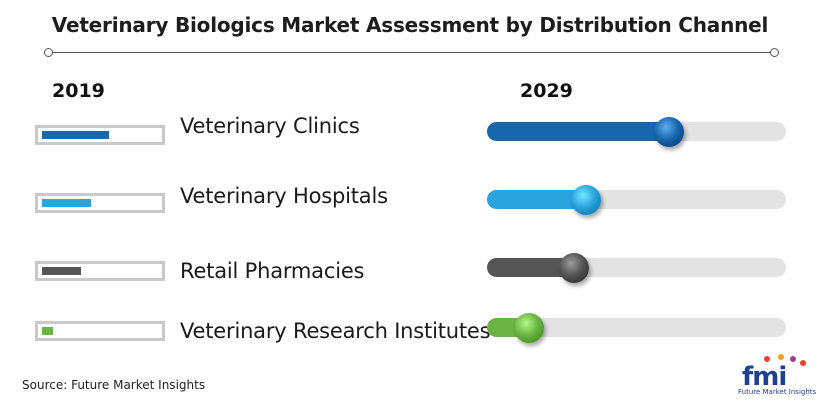 The image size is (820, 401). What do you see at coordinates (546, 91) in the screenshot?
I see `year-label-2029: 2029` at bounding box center [546, 91].